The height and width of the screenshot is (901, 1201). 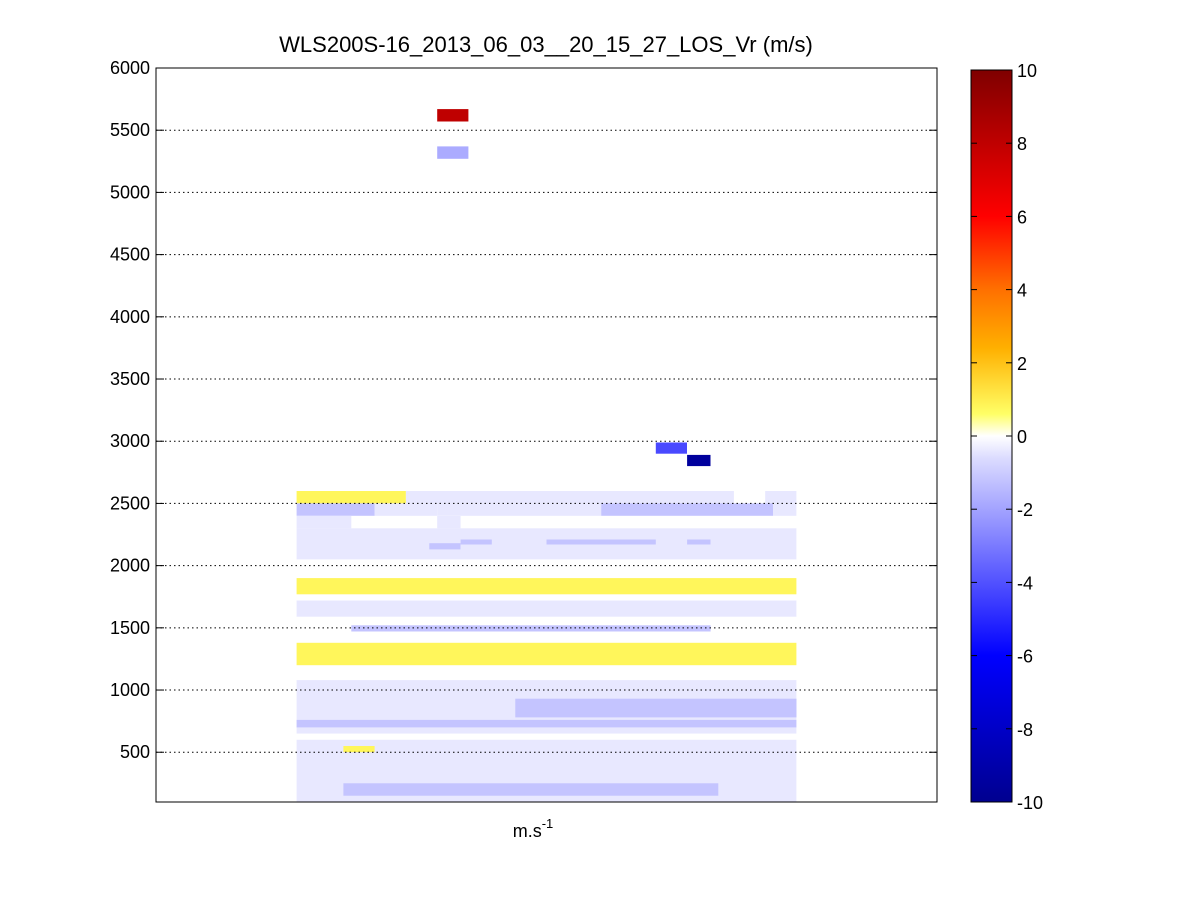 I want to click on colorbar-tick-label-2: 2, so click(x=1022, y=364).